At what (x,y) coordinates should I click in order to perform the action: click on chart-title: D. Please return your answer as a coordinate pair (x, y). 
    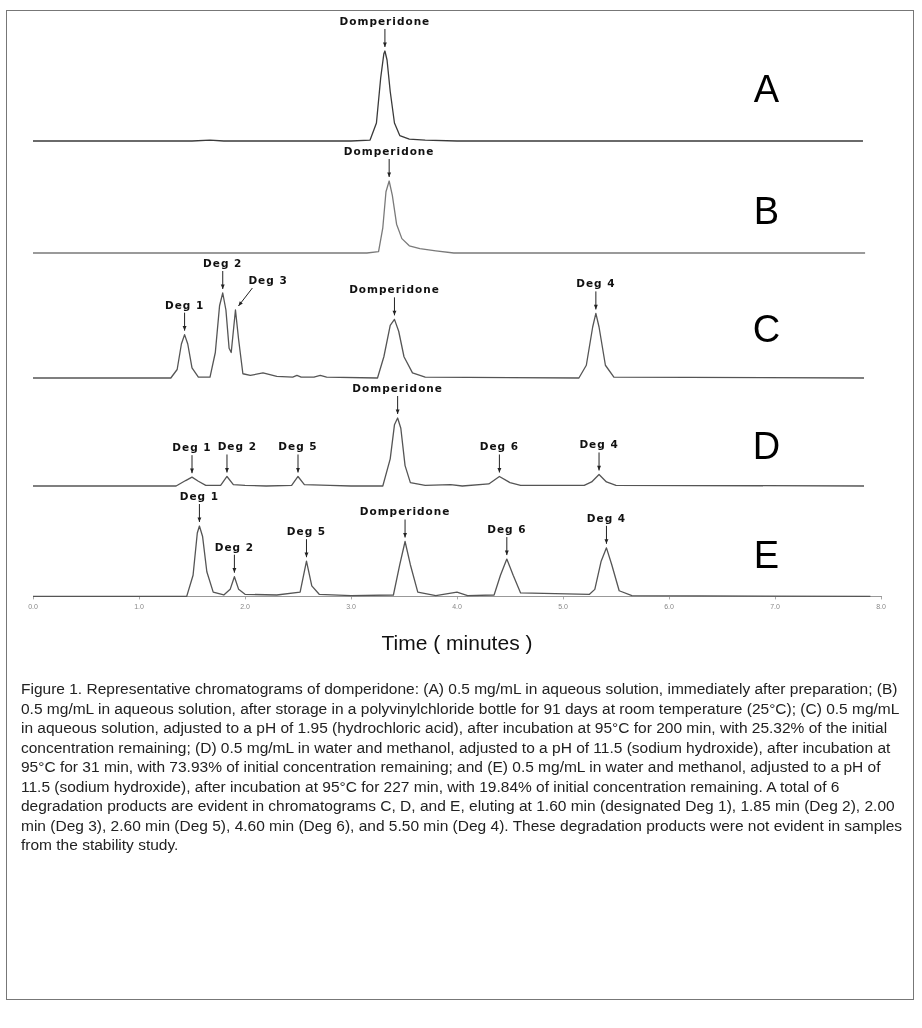
    Looking at the image, I should click on (766, 446).